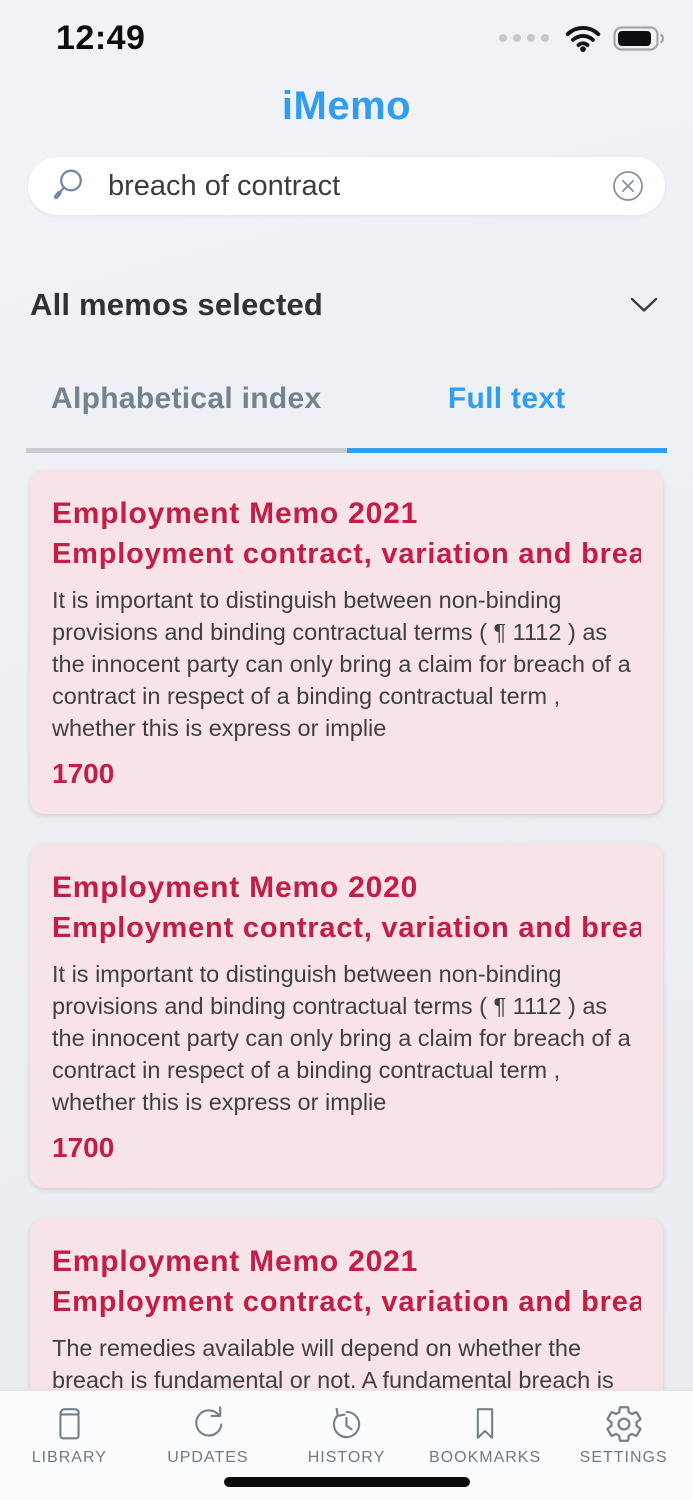 The height and width of the screenshot is (1500, 693). I want to click on chevron-down-icon, so click(644, 305).